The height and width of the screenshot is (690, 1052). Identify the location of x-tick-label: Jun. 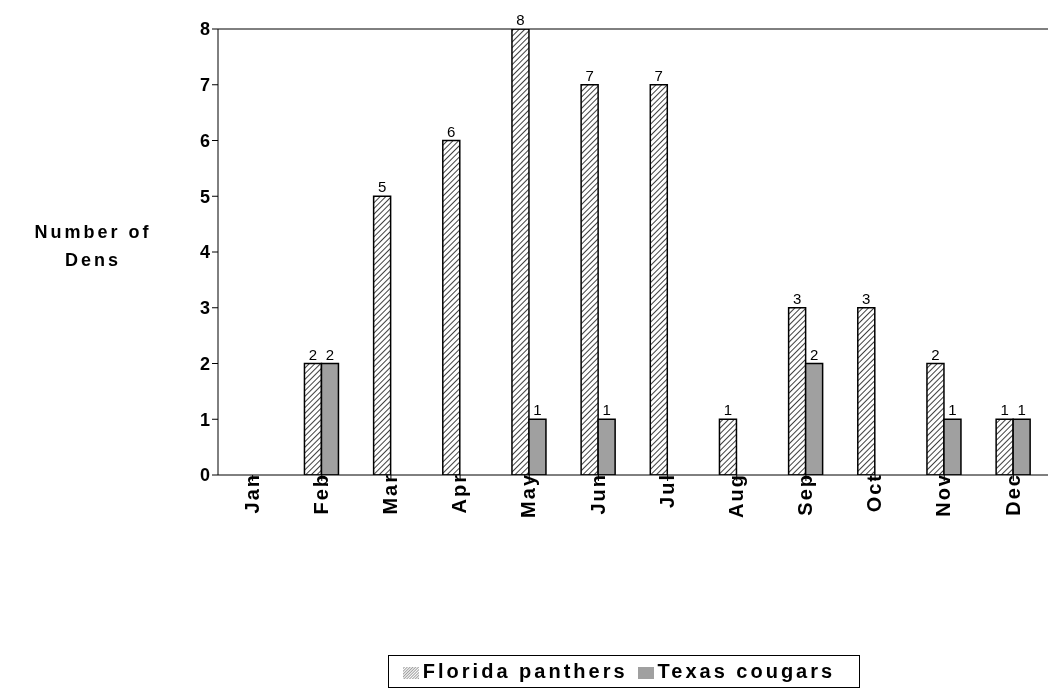
(597, 494).